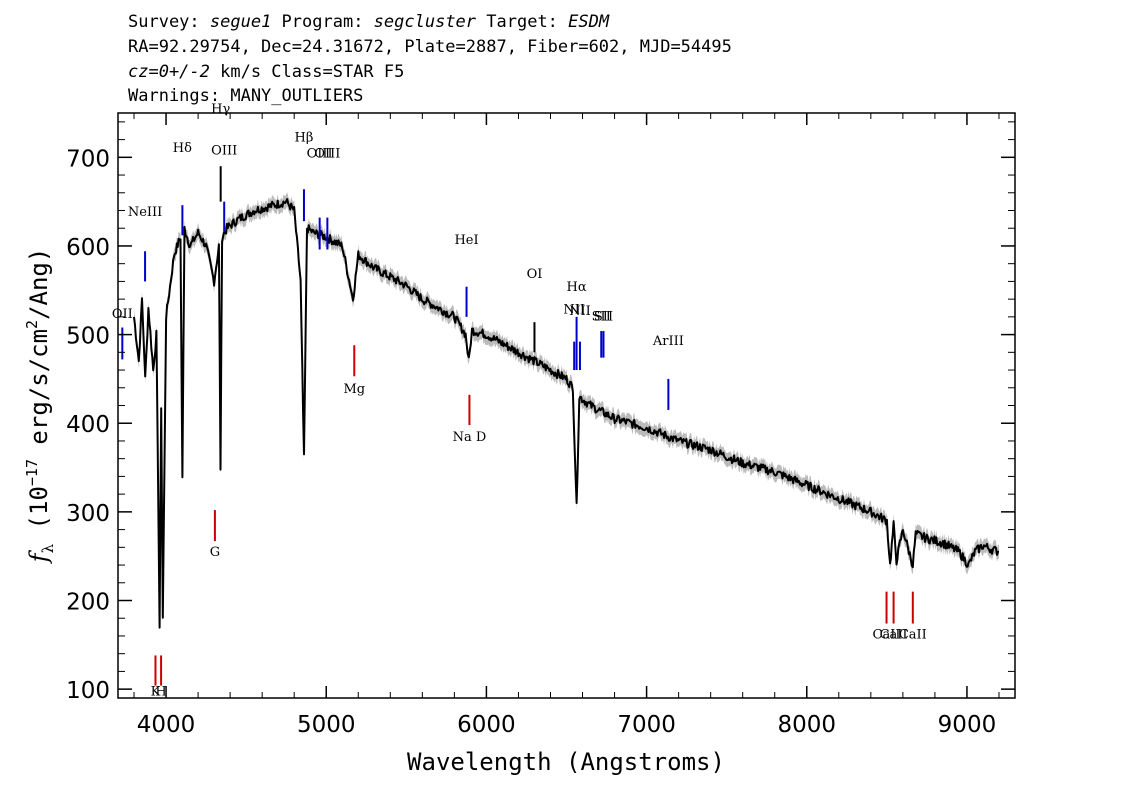 Image resolution: width=1134 pixels, height=810 pixels. What do you see at coordinates (246, 96) in the screenshot?
I see `header-line-4: Warnings: MANY_OUTLIERS` at bounding box center [246, 96].